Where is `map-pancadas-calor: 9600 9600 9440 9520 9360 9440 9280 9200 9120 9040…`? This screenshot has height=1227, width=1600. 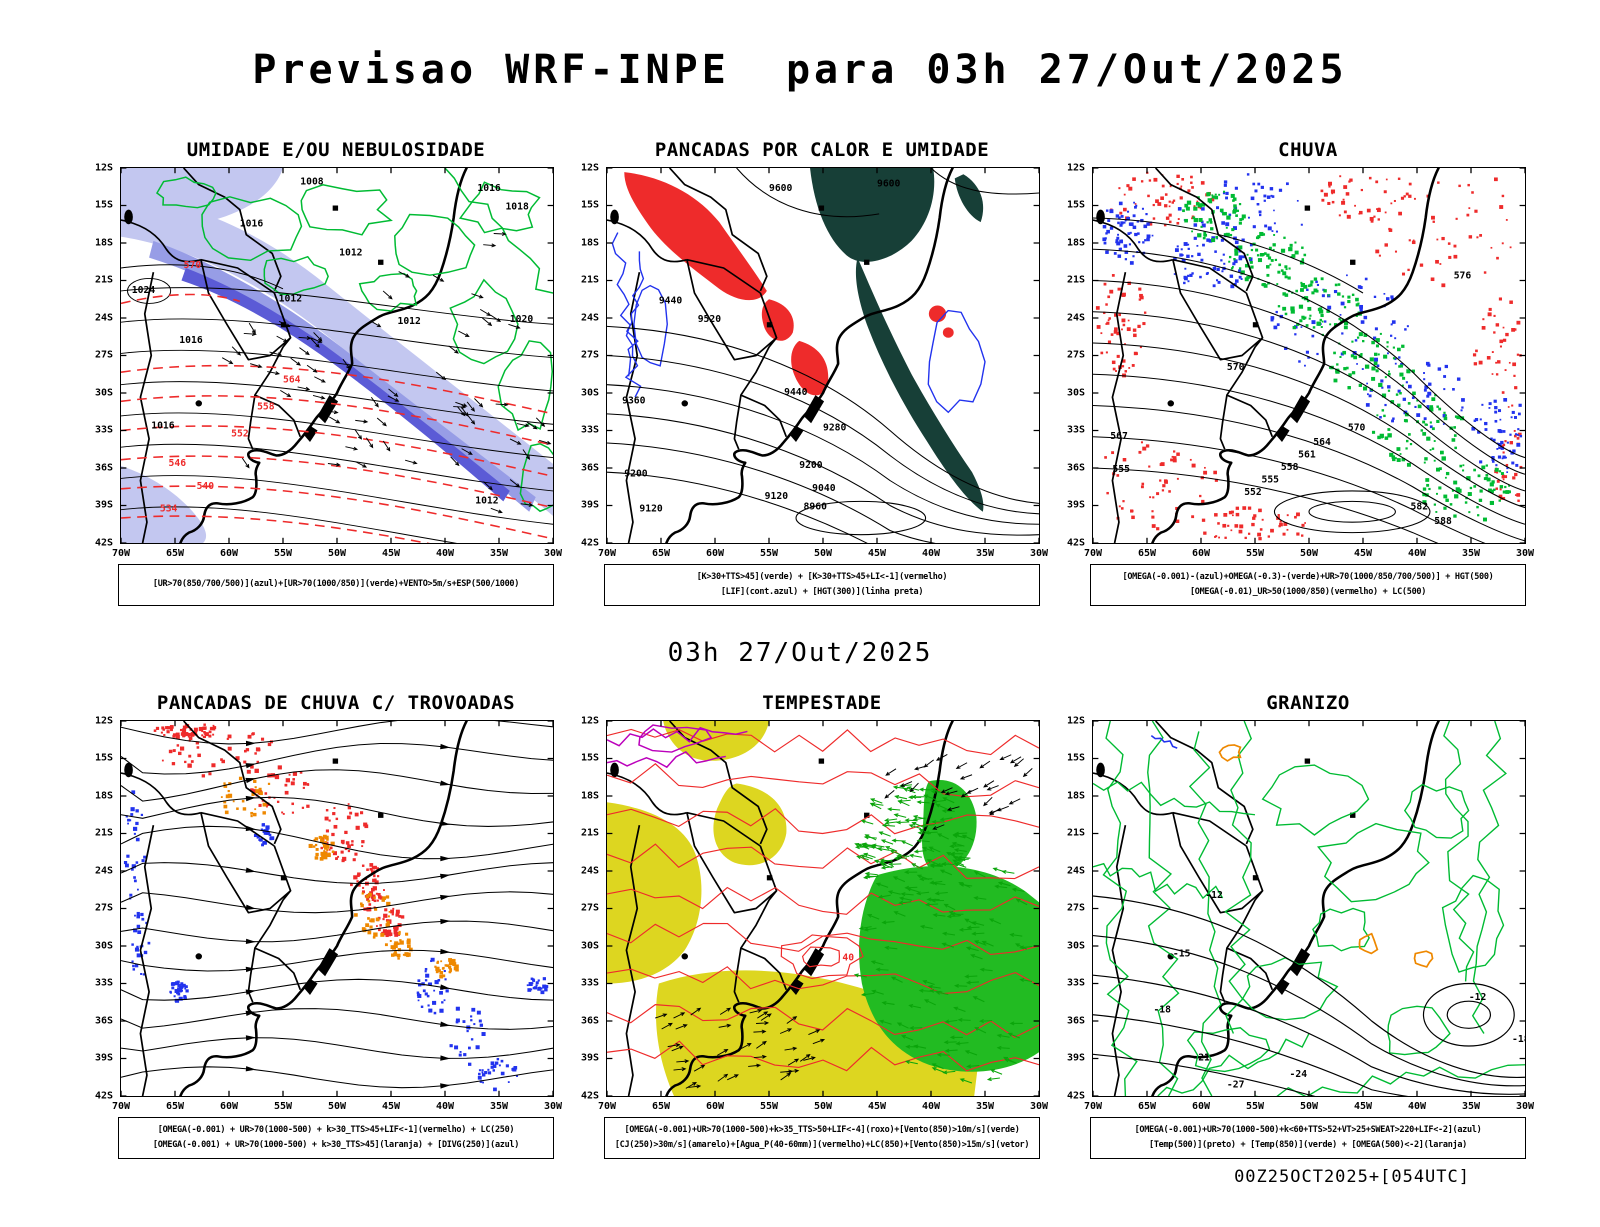 map-pancadas-calor: 9600 9600 9440 9520 9360 9440 9280 9200 9120 9040… is located at coordinates (814, 360).